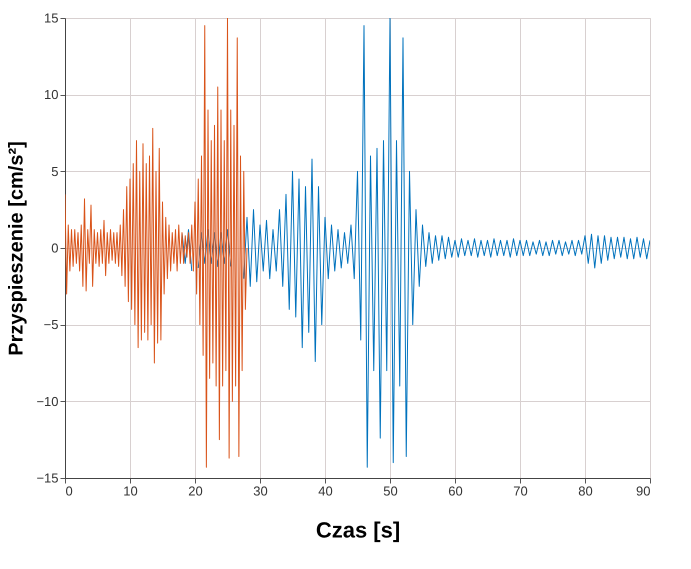  I want to click on x-tick-label: 0, so click(69, 491).